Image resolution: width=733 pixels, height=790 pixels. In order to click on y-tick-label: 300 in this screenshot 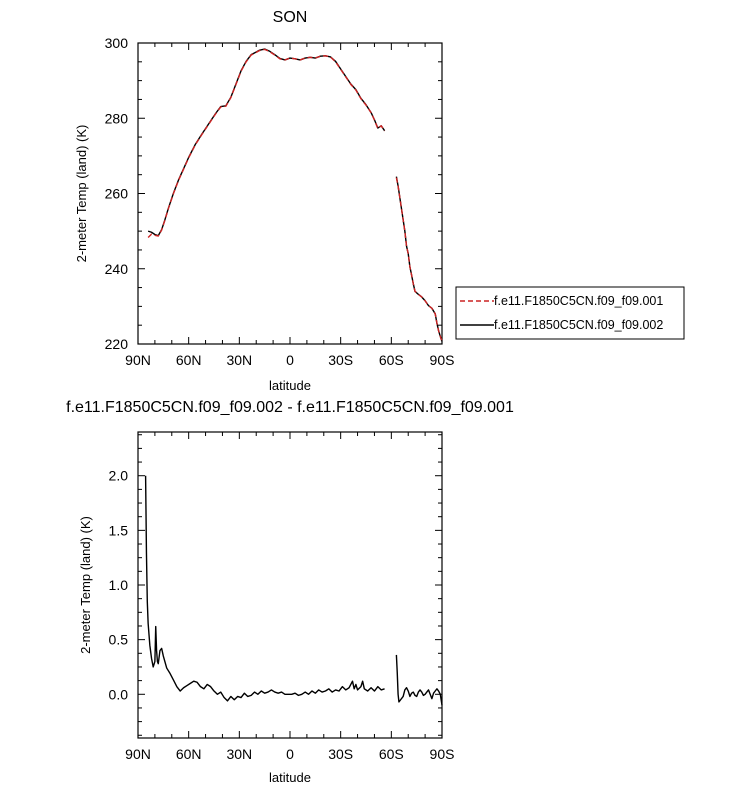, I will do `click(117, 43)`.